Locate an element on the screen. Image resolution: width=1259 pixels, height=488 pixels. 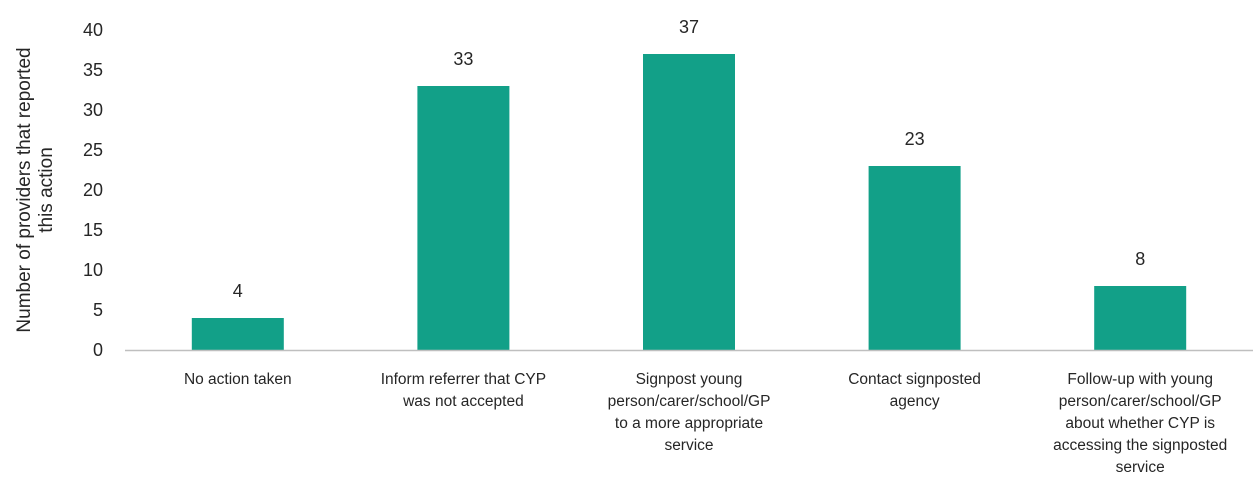
y-tick-label: 40 is located at coordinates (93, 30).